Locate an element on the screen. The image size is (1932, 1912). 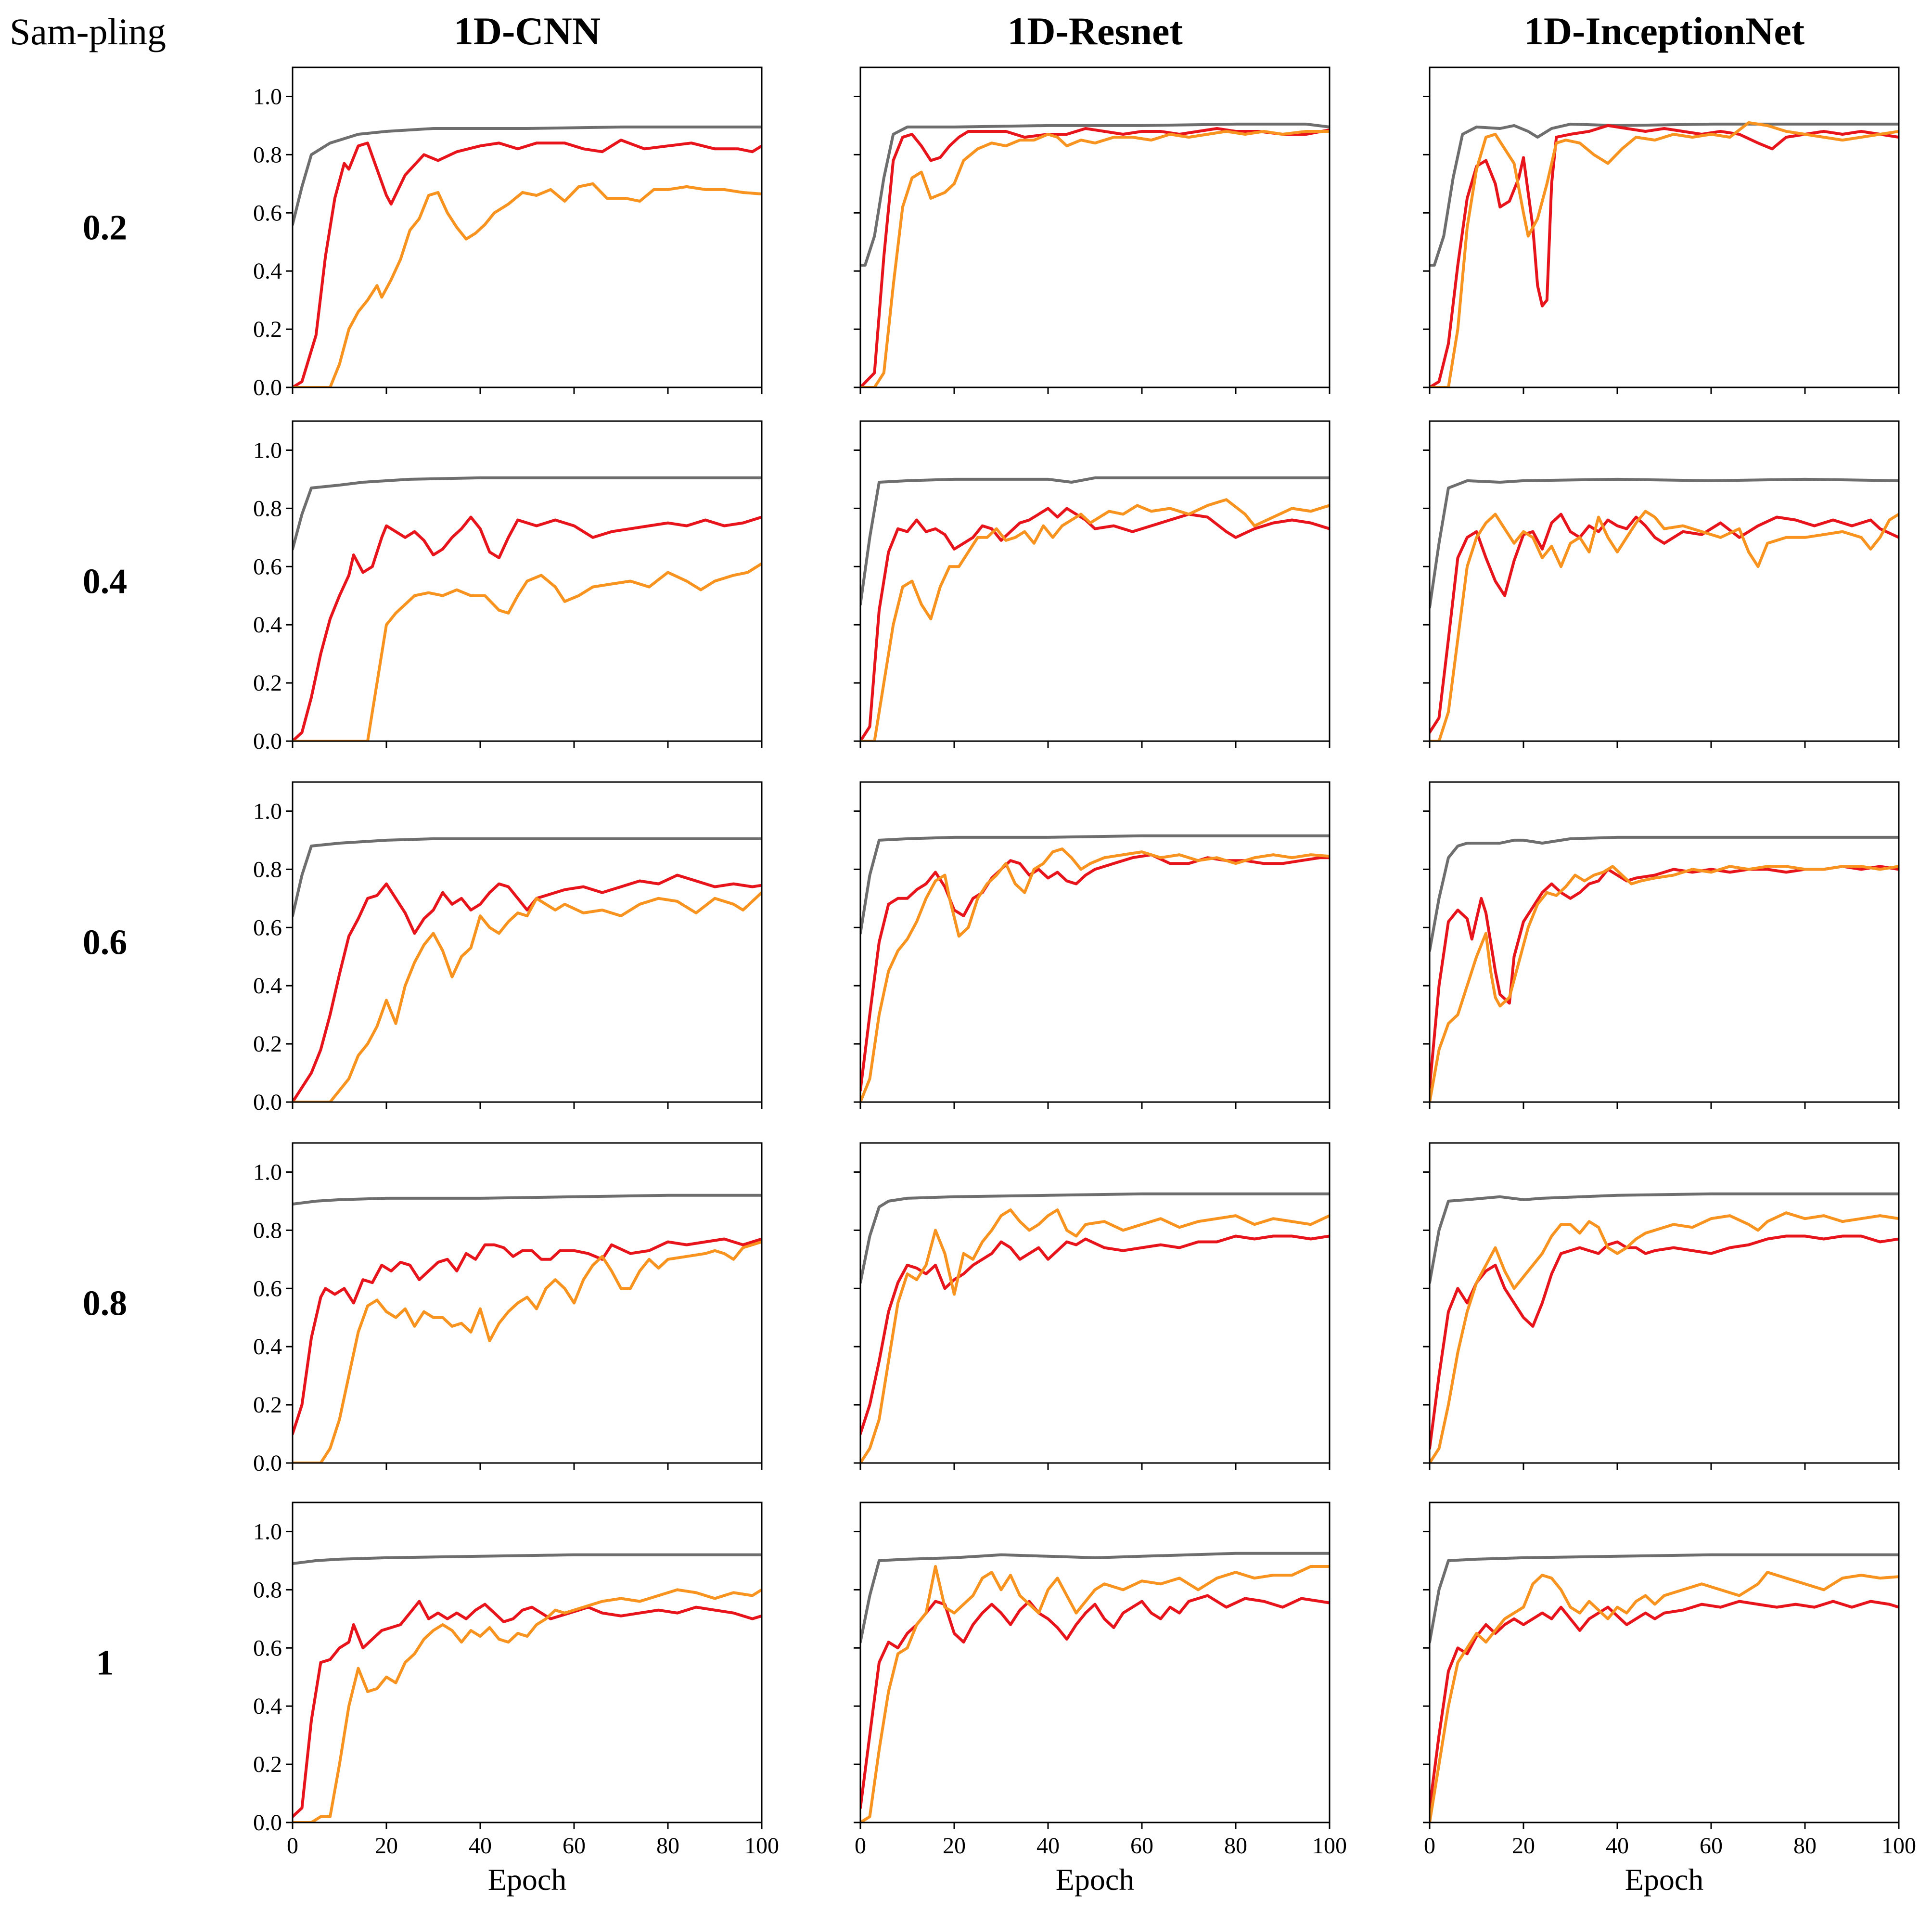
panel-r0-4-1d-inceptionnet is located at coordinates (1661, 584).